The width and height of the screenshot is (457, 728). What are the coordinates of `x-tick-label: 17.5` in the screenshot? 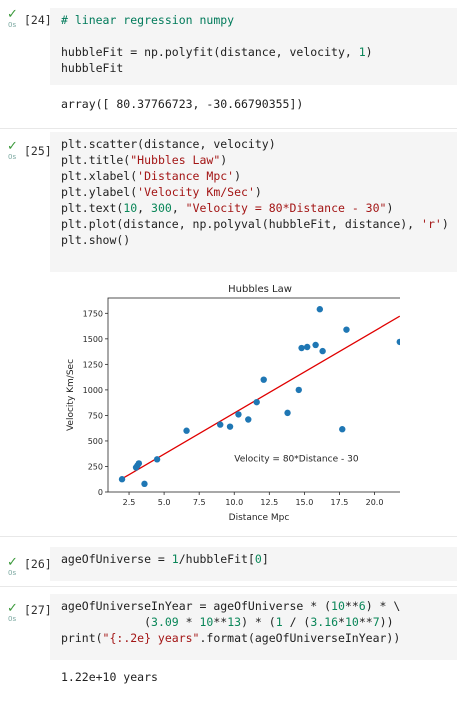 It's located at (340, 502).